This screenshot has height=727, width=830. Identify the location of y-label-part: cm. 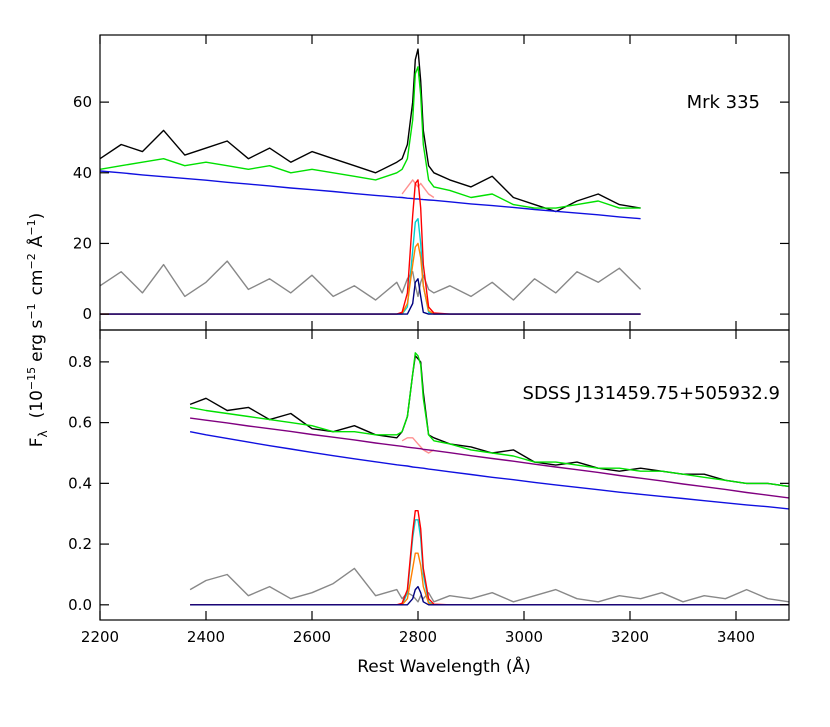
(37, 283).